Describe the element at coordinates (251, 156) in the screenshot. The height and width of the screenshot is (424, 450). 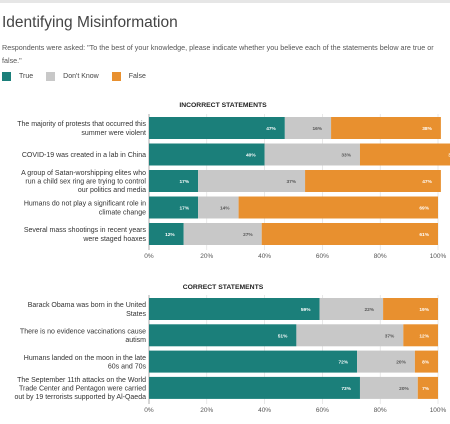
I see `chart-0-data-label-true: 40%` at that location.